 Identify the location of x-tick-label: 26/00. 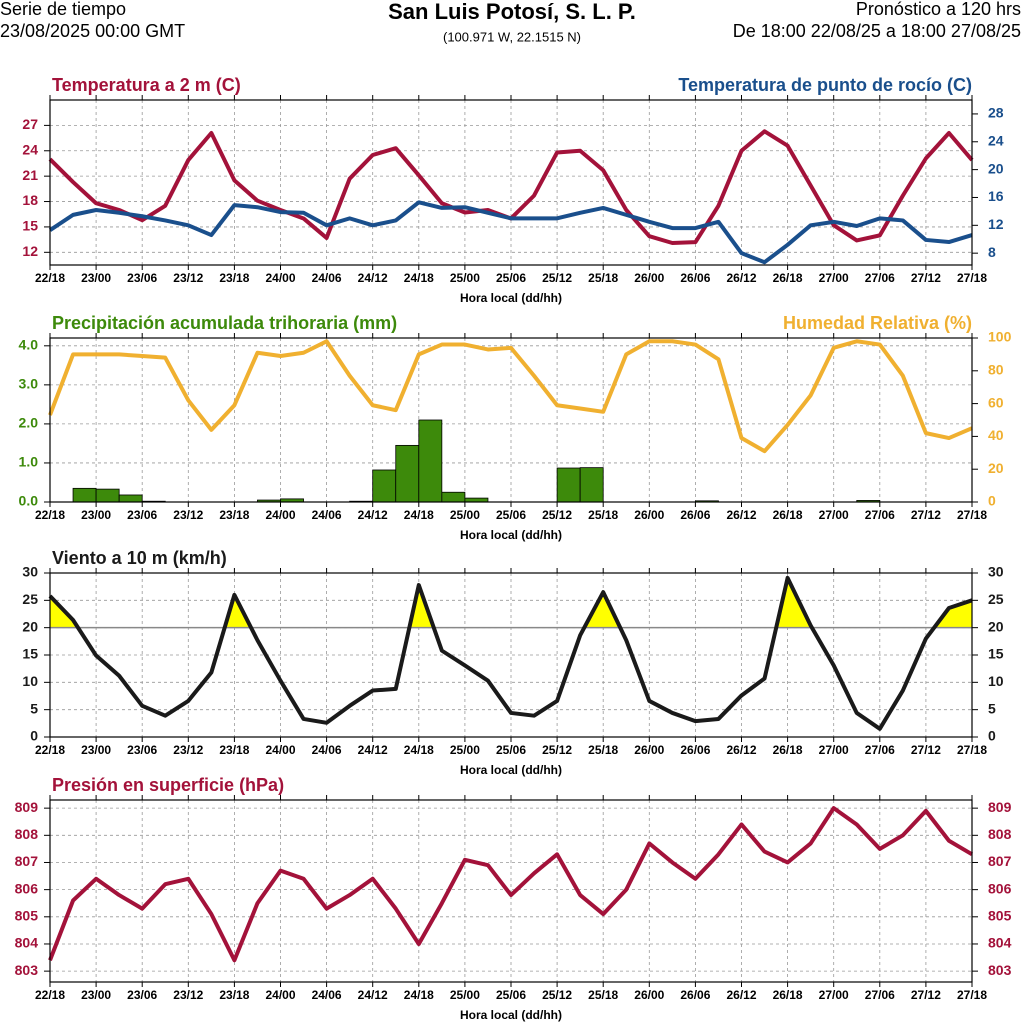
(649, 995).